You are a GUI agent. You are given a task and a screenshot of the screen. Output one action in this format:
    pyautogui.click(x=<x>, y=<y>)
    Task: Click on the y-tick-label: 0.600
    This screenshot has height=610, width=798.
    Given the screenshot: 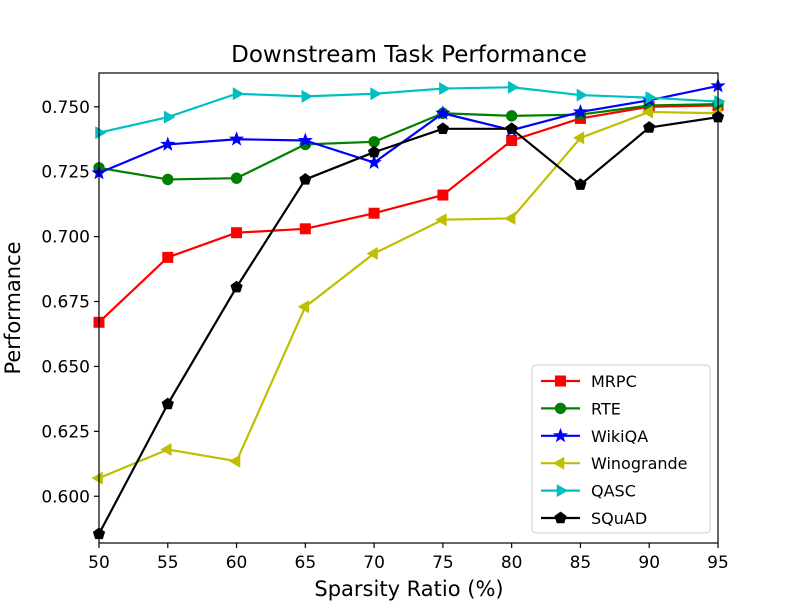 What is the action you would take?
    pyautogui.click(x=65, y=497)
    